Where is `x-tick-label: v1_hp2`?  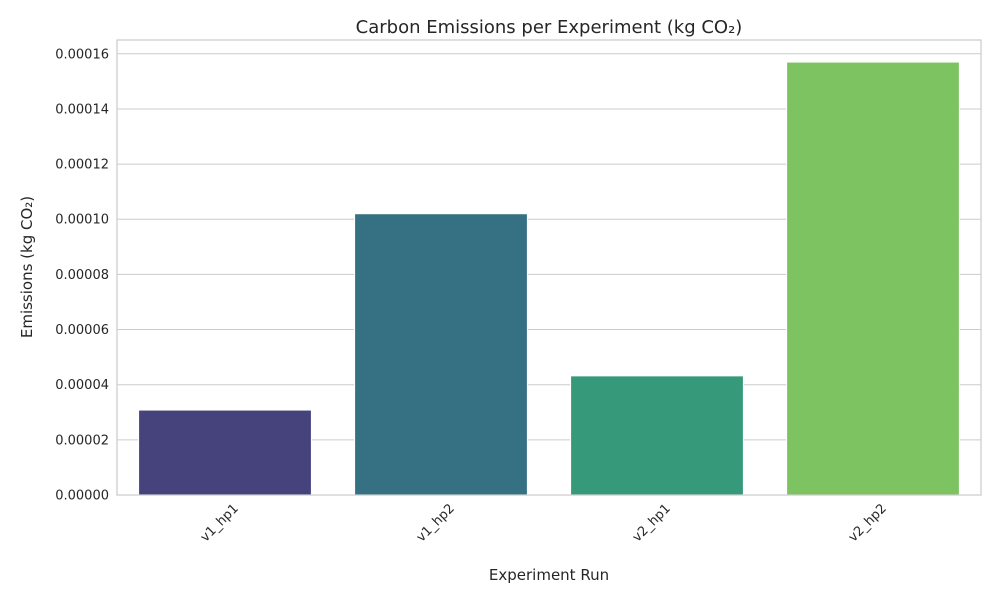 x-tick-label: v1_hp2 is located at coordinates (436, 523).